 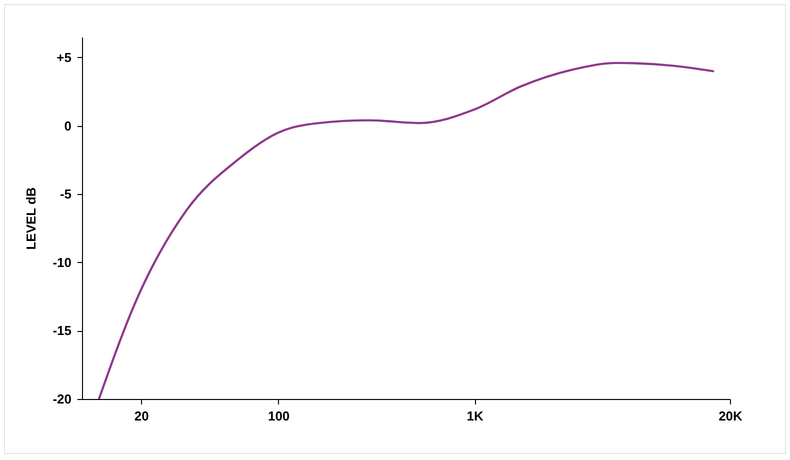 I want to click on y-tick-label: -15, so click(x=62, y=330).